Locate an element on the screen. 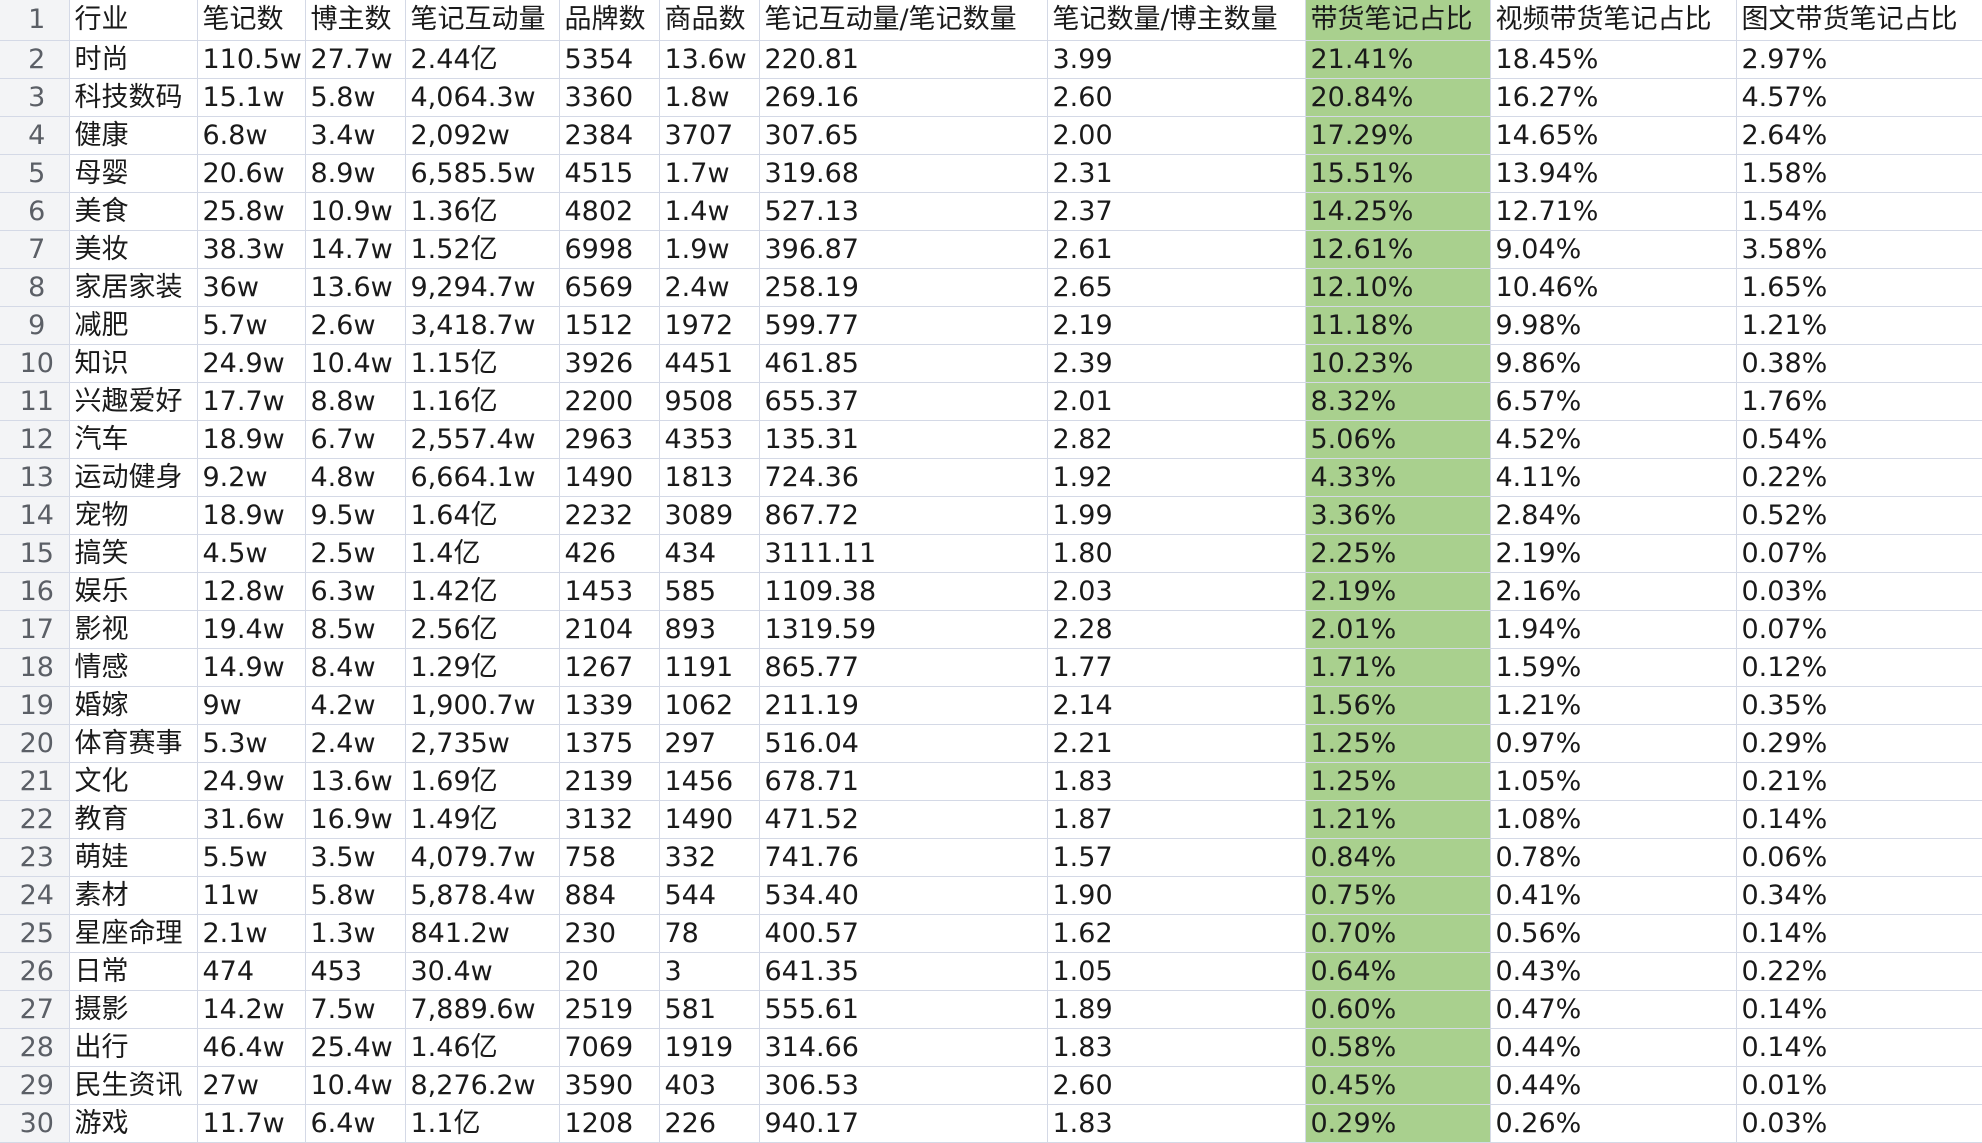 The height and width of the screenshot is (1143, 1982). row-number: 2 is located at coordinates (35, 59).